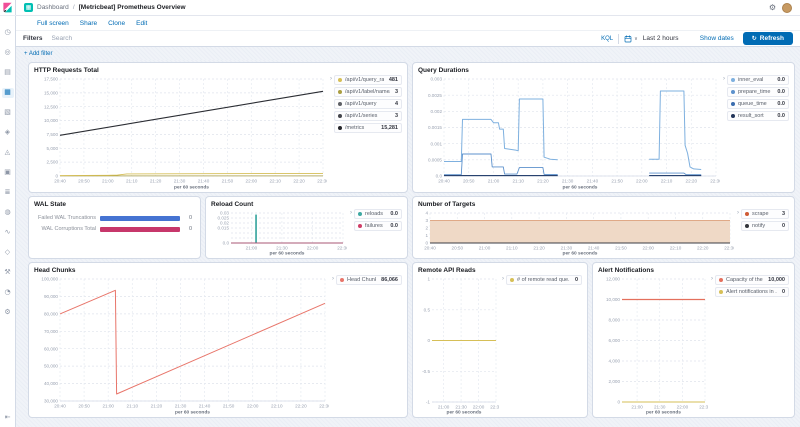  What do you see at coordinates (7, 212) in the screenshot?
I see `sidebar-item-apm-icon: ◍` at bounding box center [7, 212].